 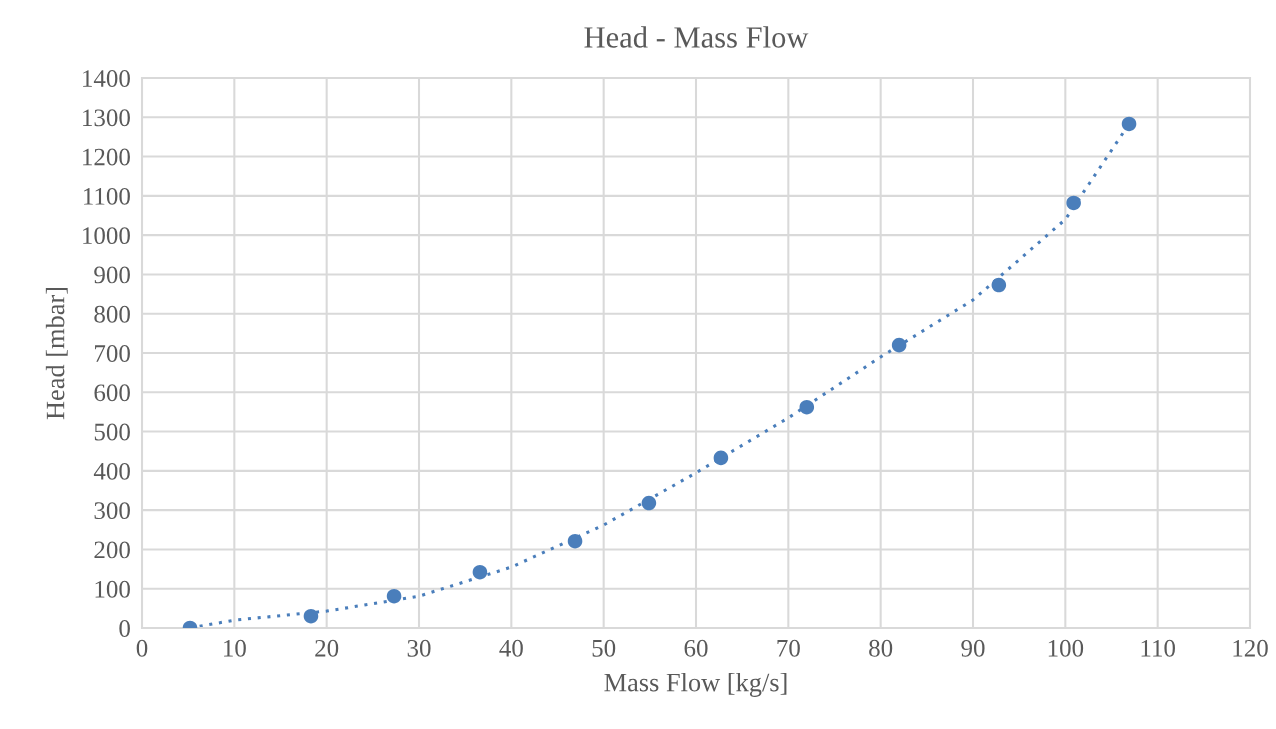 What do you see at coordinates (112, 432) in the screenshot?
I see `y-tick-label: 500` at bounding box center [112, 432].